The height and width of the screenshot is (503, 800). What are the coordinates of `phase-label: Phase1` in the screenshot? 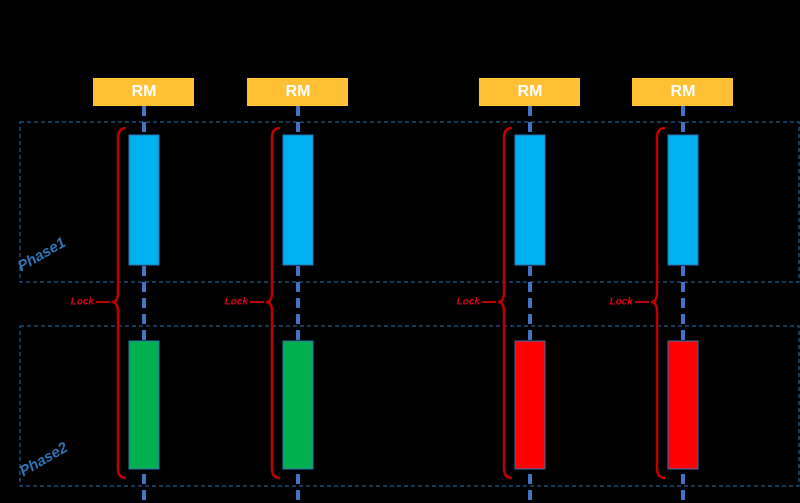 It's located at (42, 254).